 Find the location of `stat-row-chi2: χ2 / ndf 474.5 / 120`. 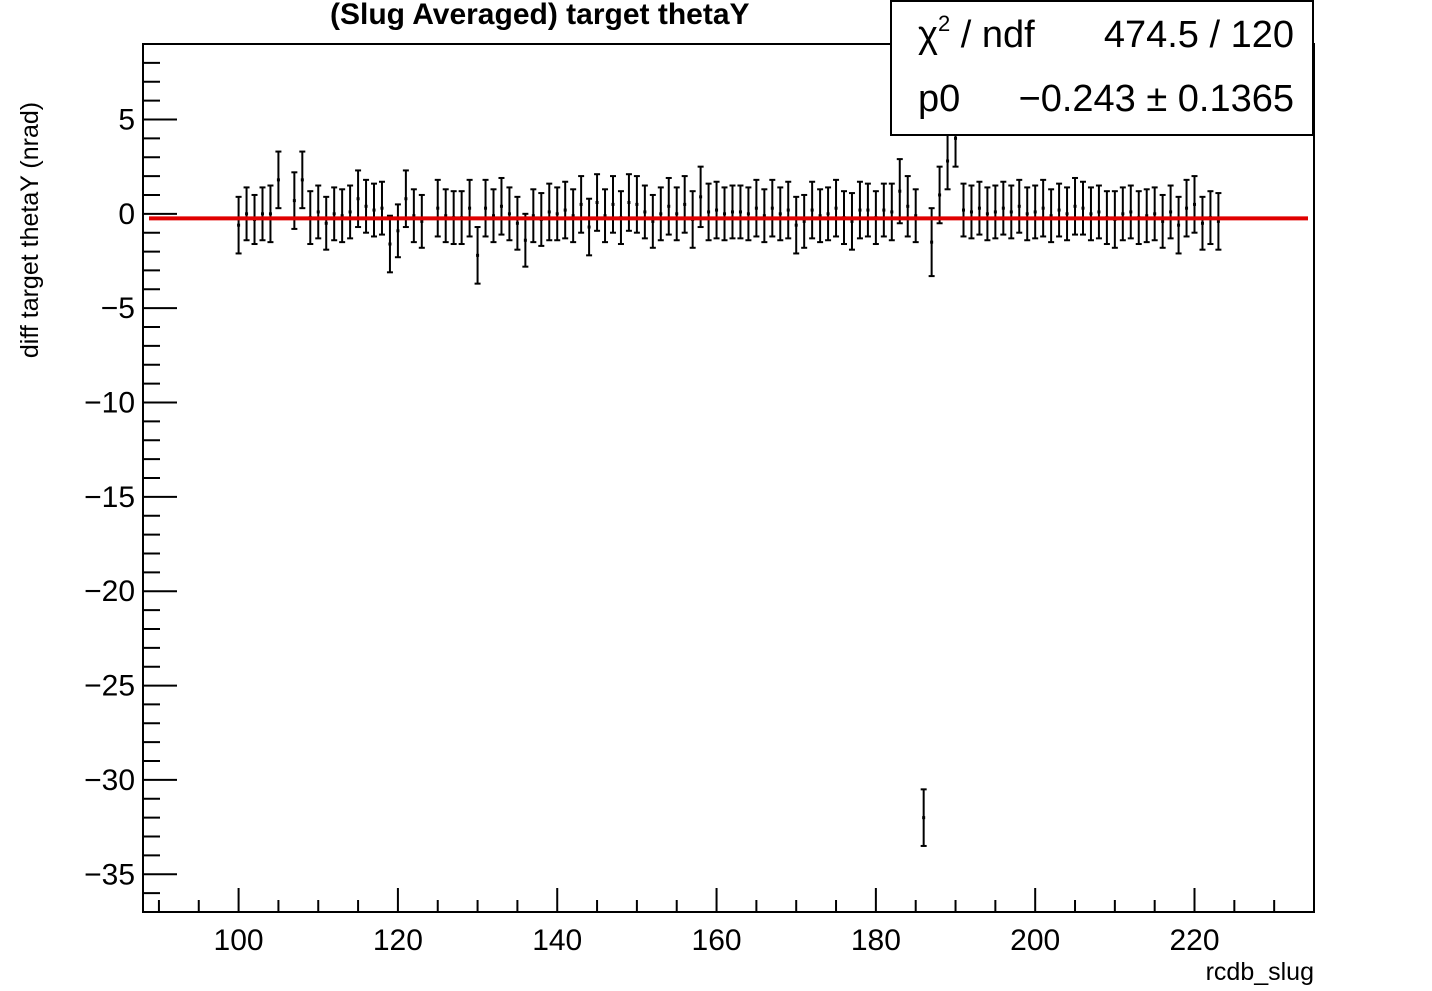

stat-row-chi2: χ2 / ndf 474.5 / 120 is located at coordinates (1102, 34).